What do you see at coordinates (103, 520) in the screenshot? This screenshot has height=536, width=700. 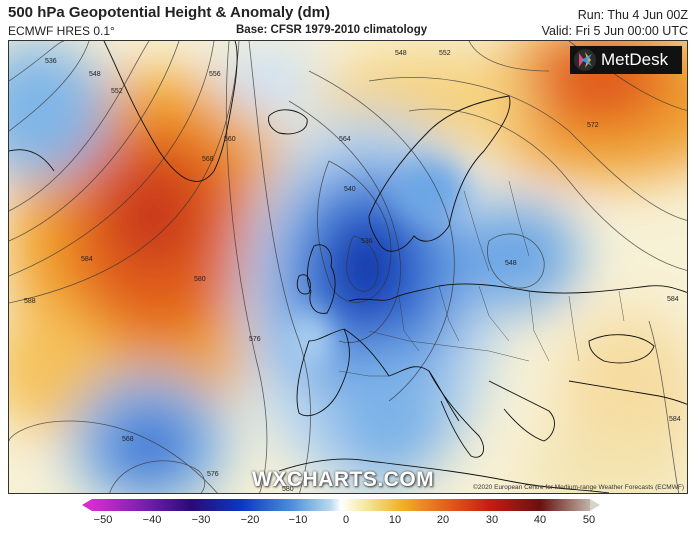 I see `colorbar-tick: −50` at bounding box center [103, 520].